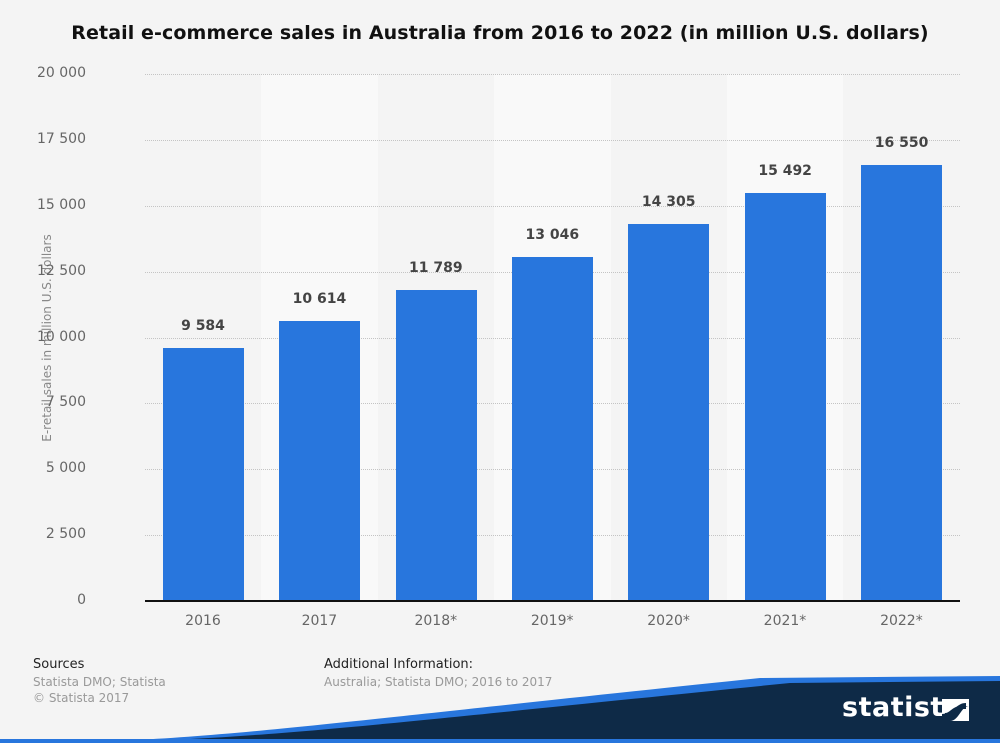  I want to click on y-tick: 5 000, so click(65, 468).